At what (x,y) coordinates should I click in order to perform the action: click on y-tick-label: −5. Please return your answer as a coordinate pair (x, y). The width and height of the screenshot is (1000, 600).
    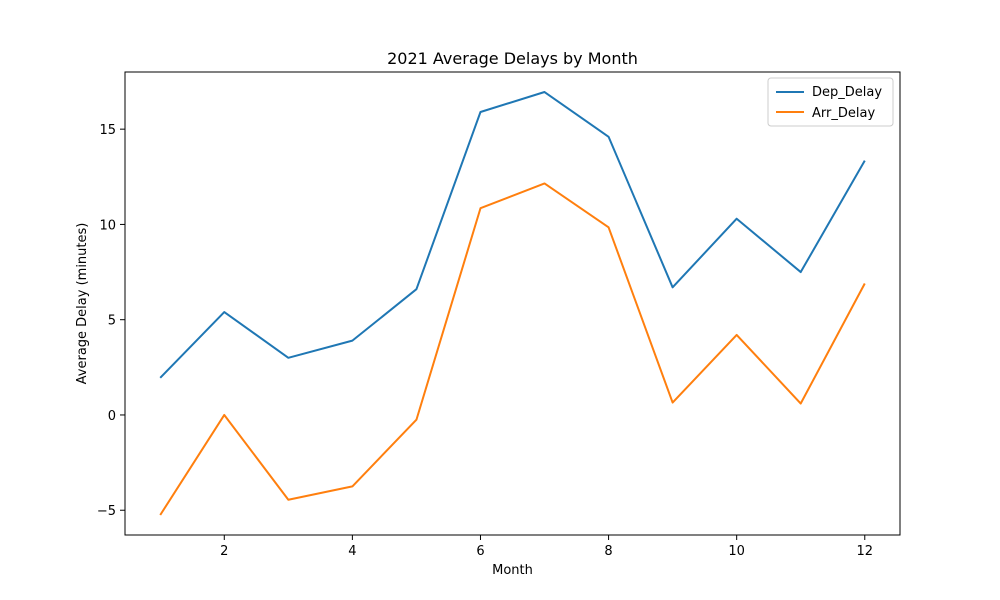
    Looking at the image, I should click on (106, 511).